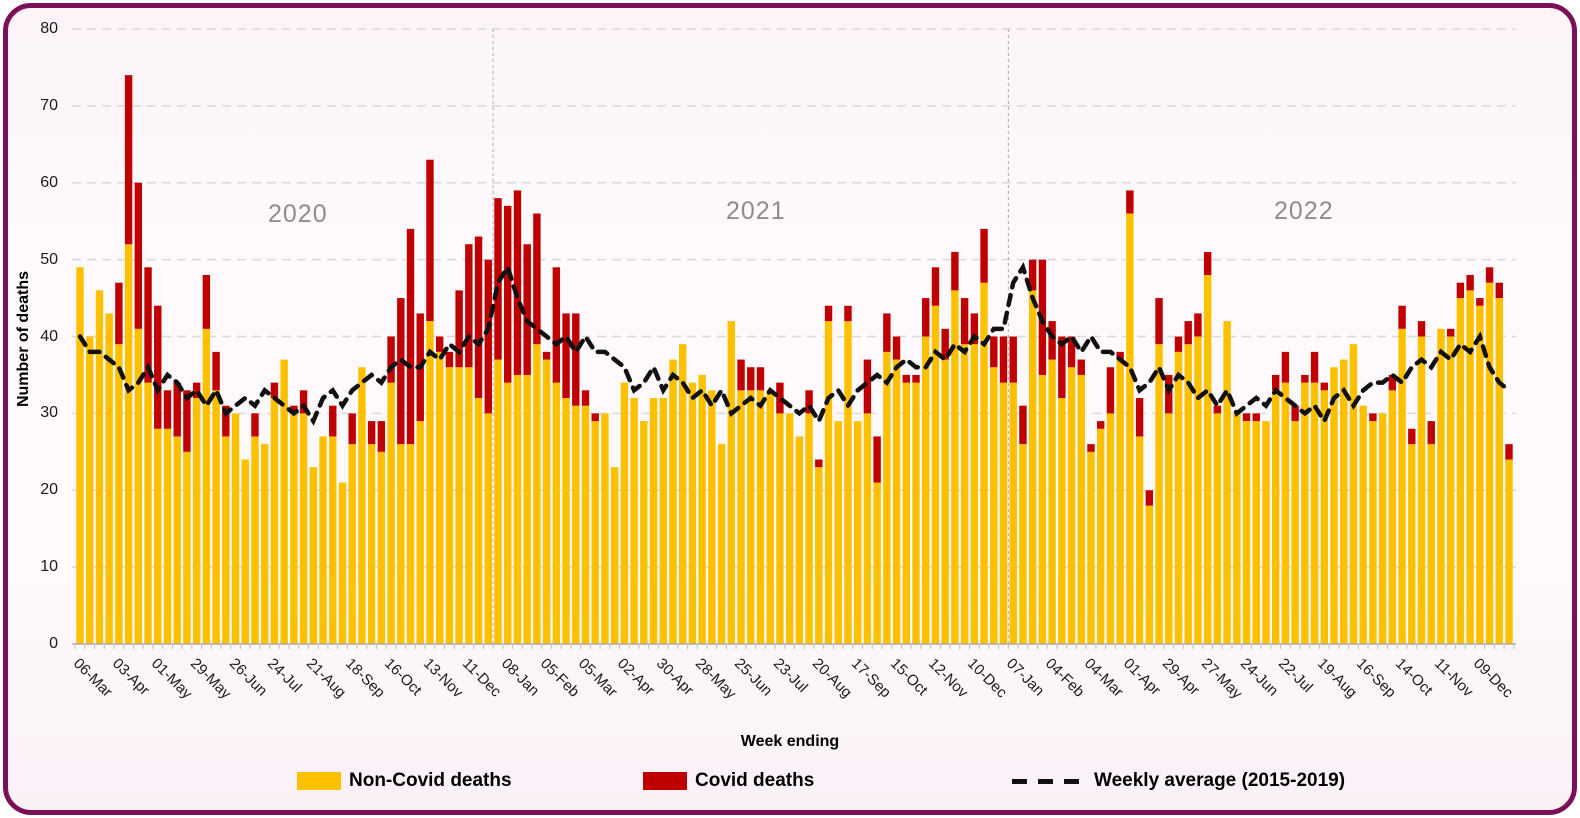  What do you see at coordinates (1220, 780) in the screenshot?
I see `legend-label: Weekly average (2015-2019)` at bounding box center [1220, 780].